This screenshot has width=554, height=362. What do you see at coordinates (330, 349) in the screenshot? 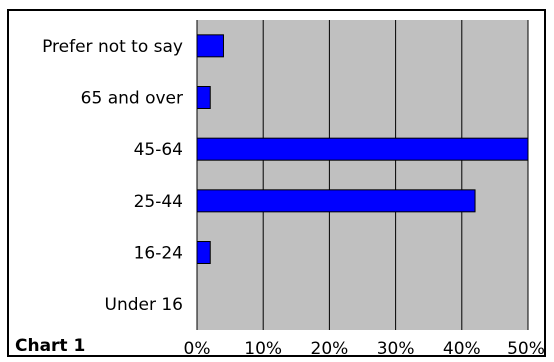
I see `x-tick-label: 20%` at bounding box center [330, 349].